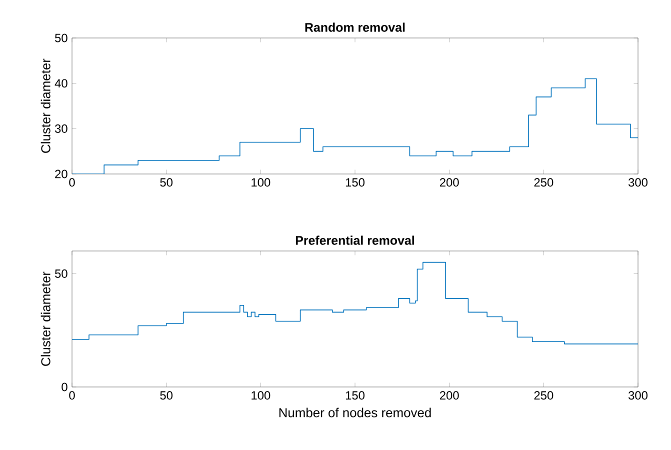 The image size is (671, 450). What do you see at coordinates (65, 387) in the screenshot?
I see `y-tick-label: 0` at bounding box center [65, 387].